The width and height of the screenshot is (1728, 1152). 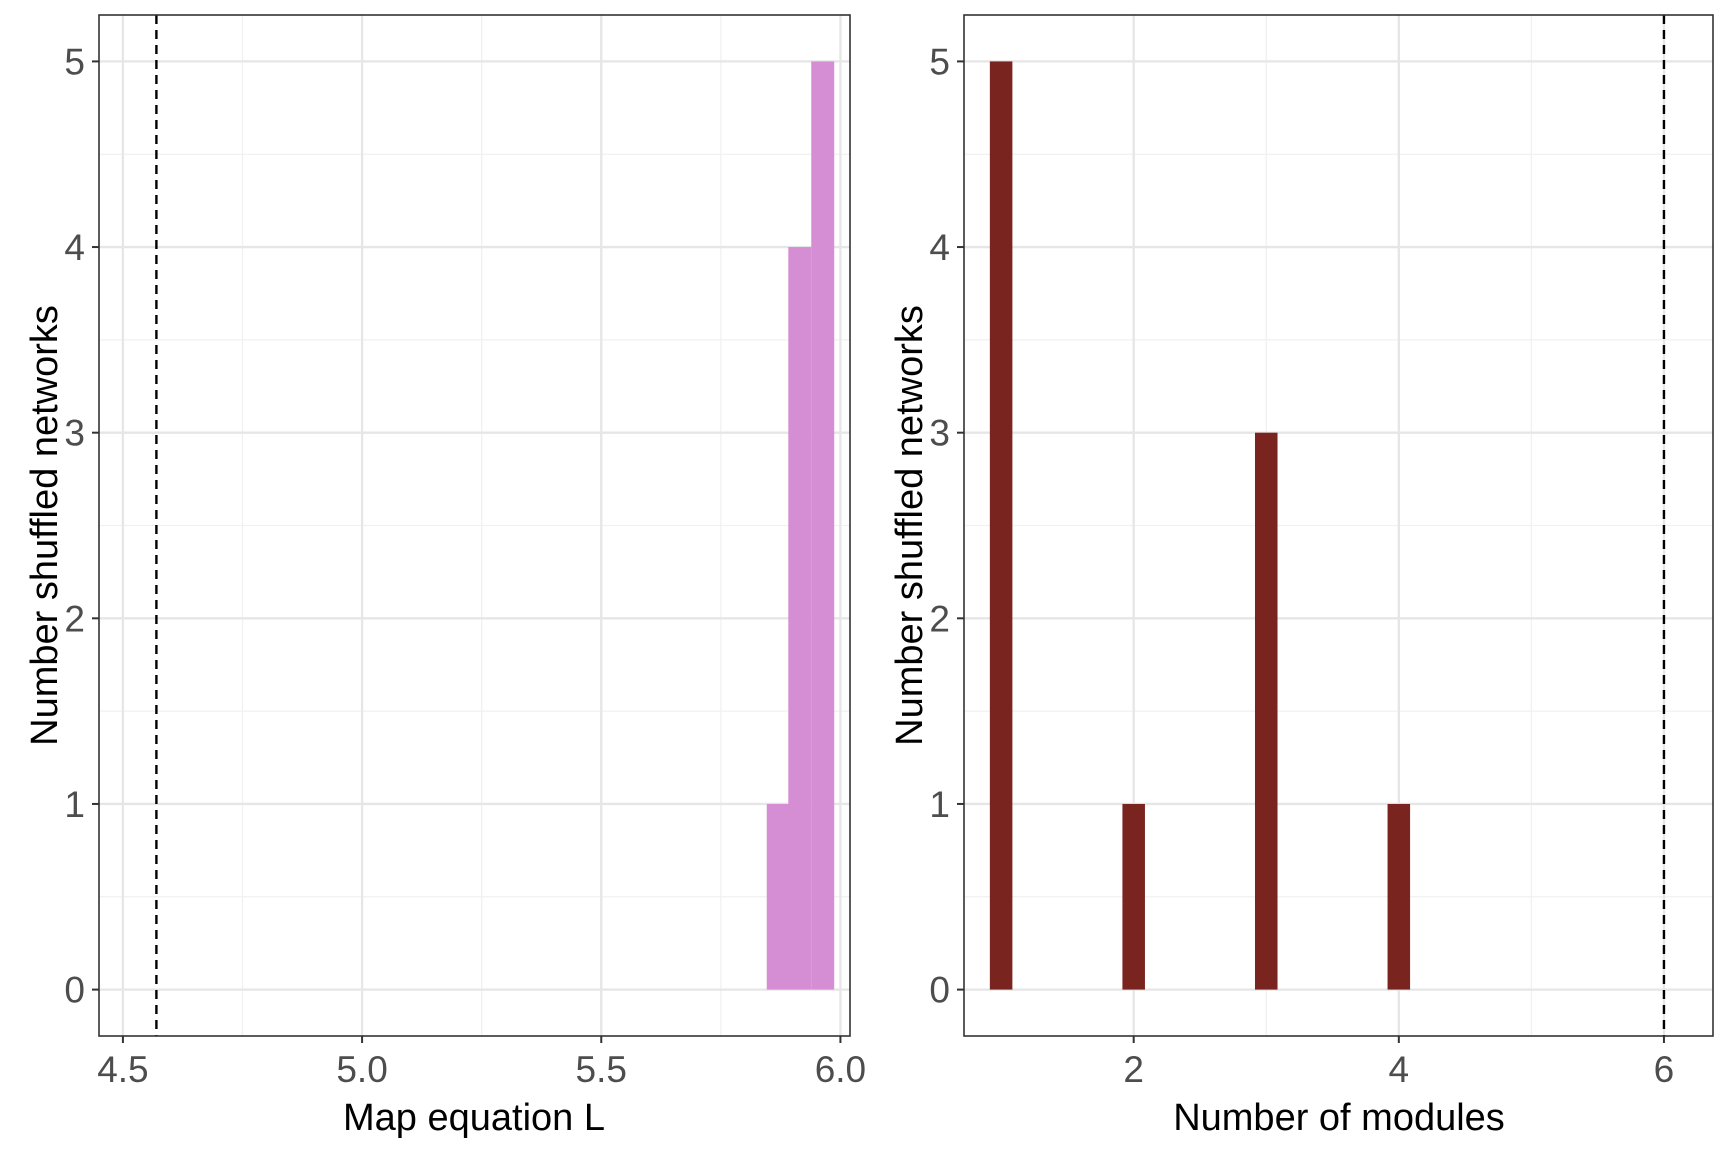 What do you see at coordinates (1339, 1118) in the screenshot?
I see `x-axis-title: Number of modules` at bounding box center [1339, 1118].